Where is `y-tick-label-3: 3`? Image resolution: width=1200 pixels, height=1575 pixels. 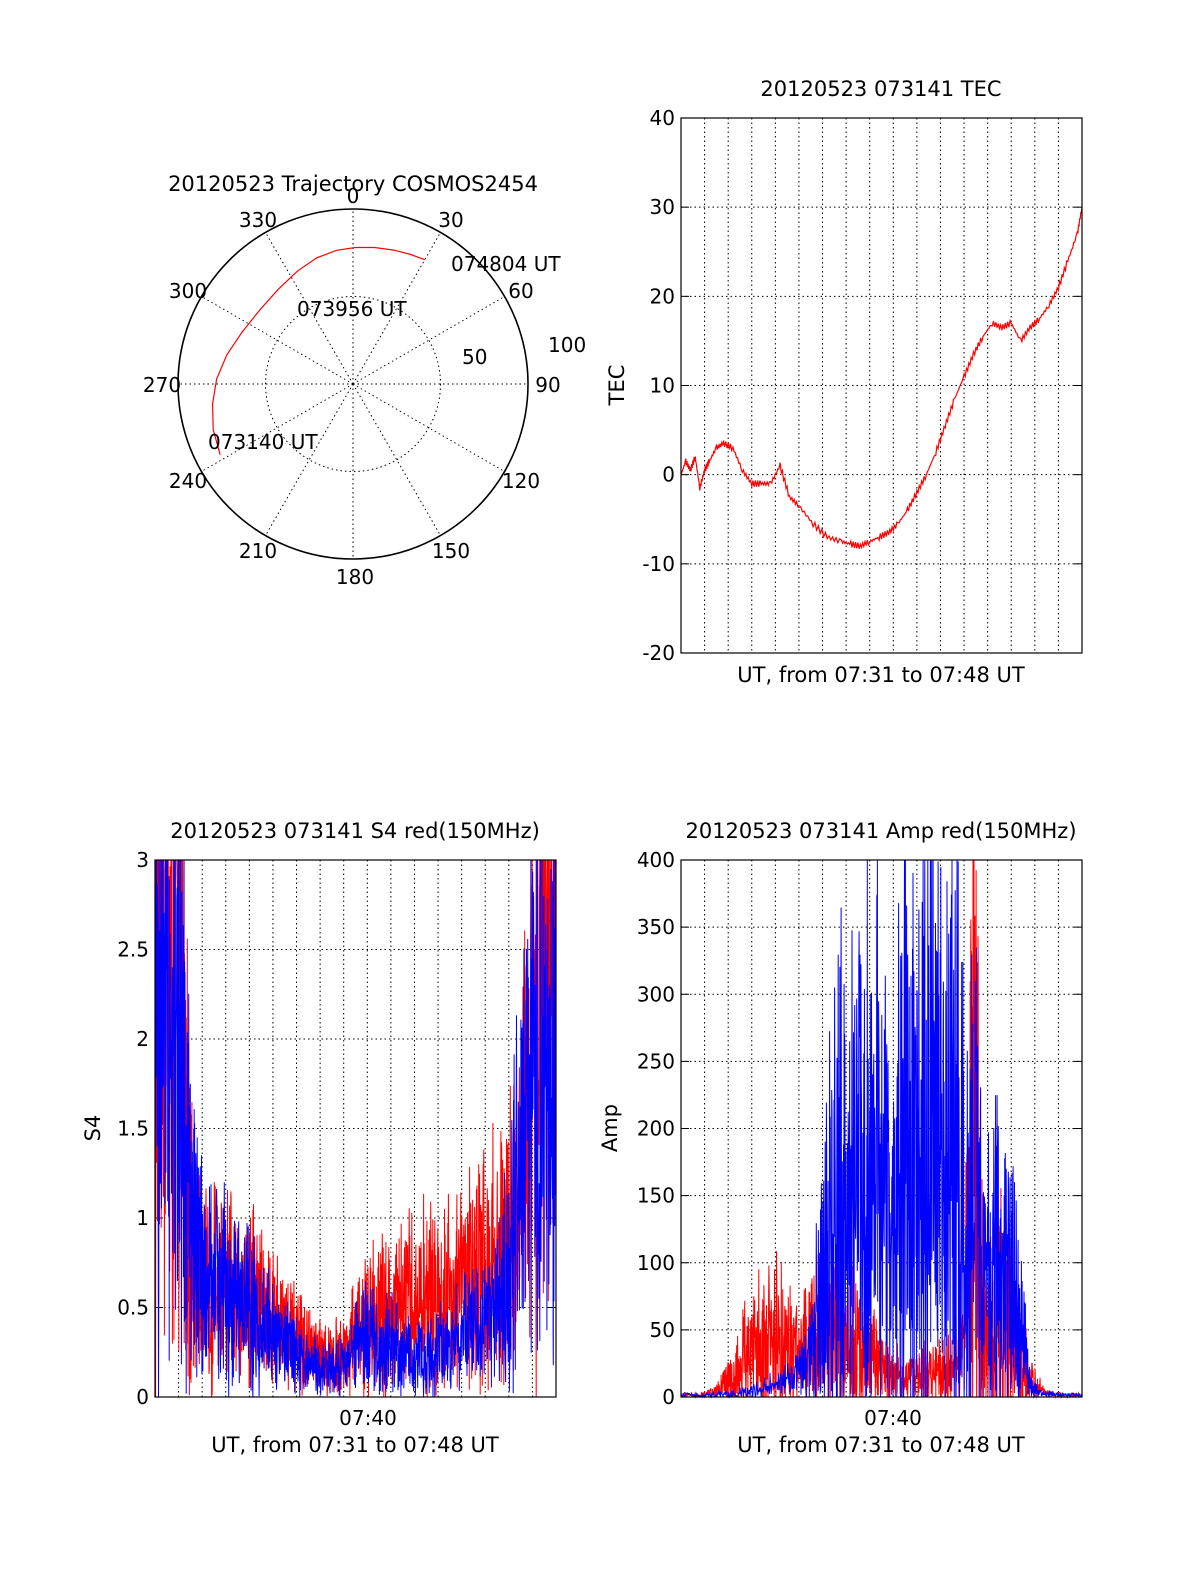 y-tick-label-3: 3 is located at coordinates (142, 860).